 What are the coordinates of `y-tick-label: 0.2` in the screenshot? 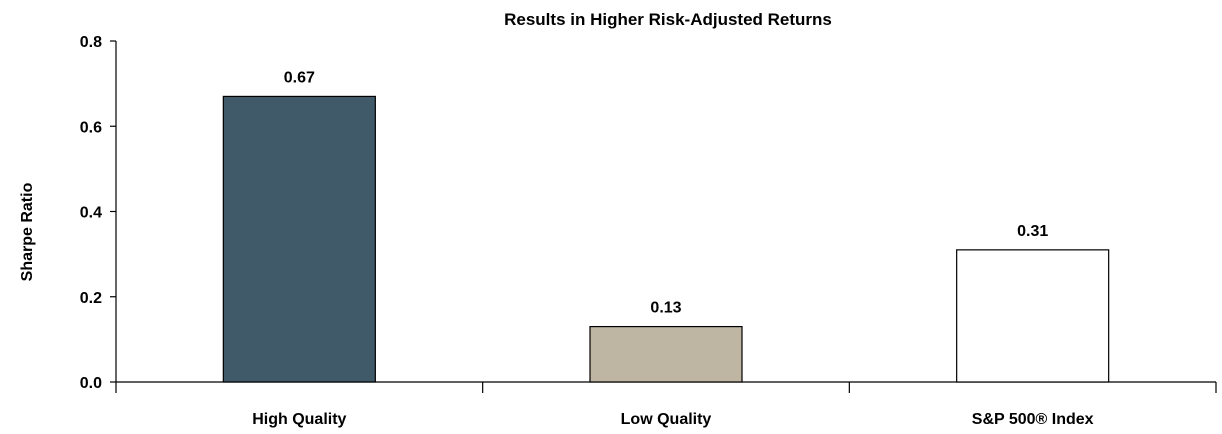 It's located at (91, 298).